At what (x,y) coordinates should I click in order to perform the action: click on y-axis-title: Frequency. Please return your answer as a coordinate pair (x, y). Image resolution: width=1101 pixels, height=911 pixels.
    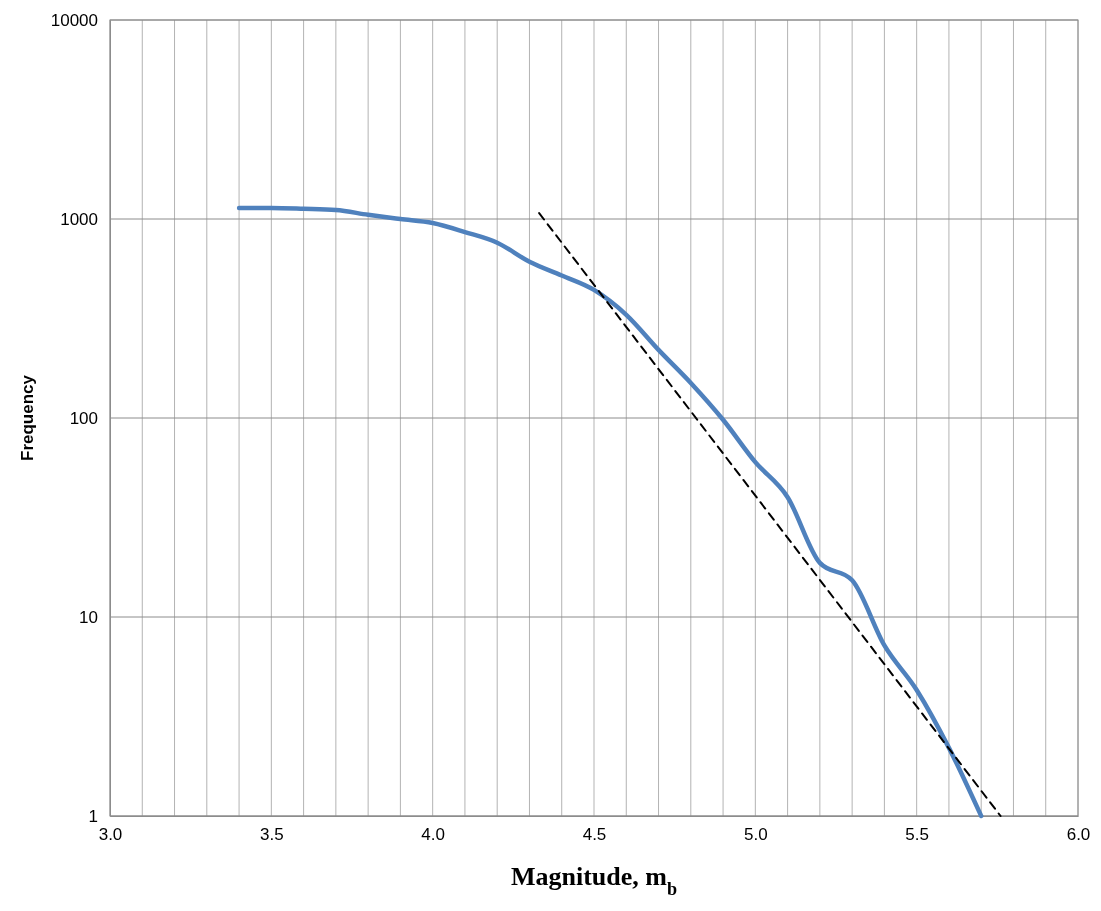
    Looking at the image, I should click on (27, 417).